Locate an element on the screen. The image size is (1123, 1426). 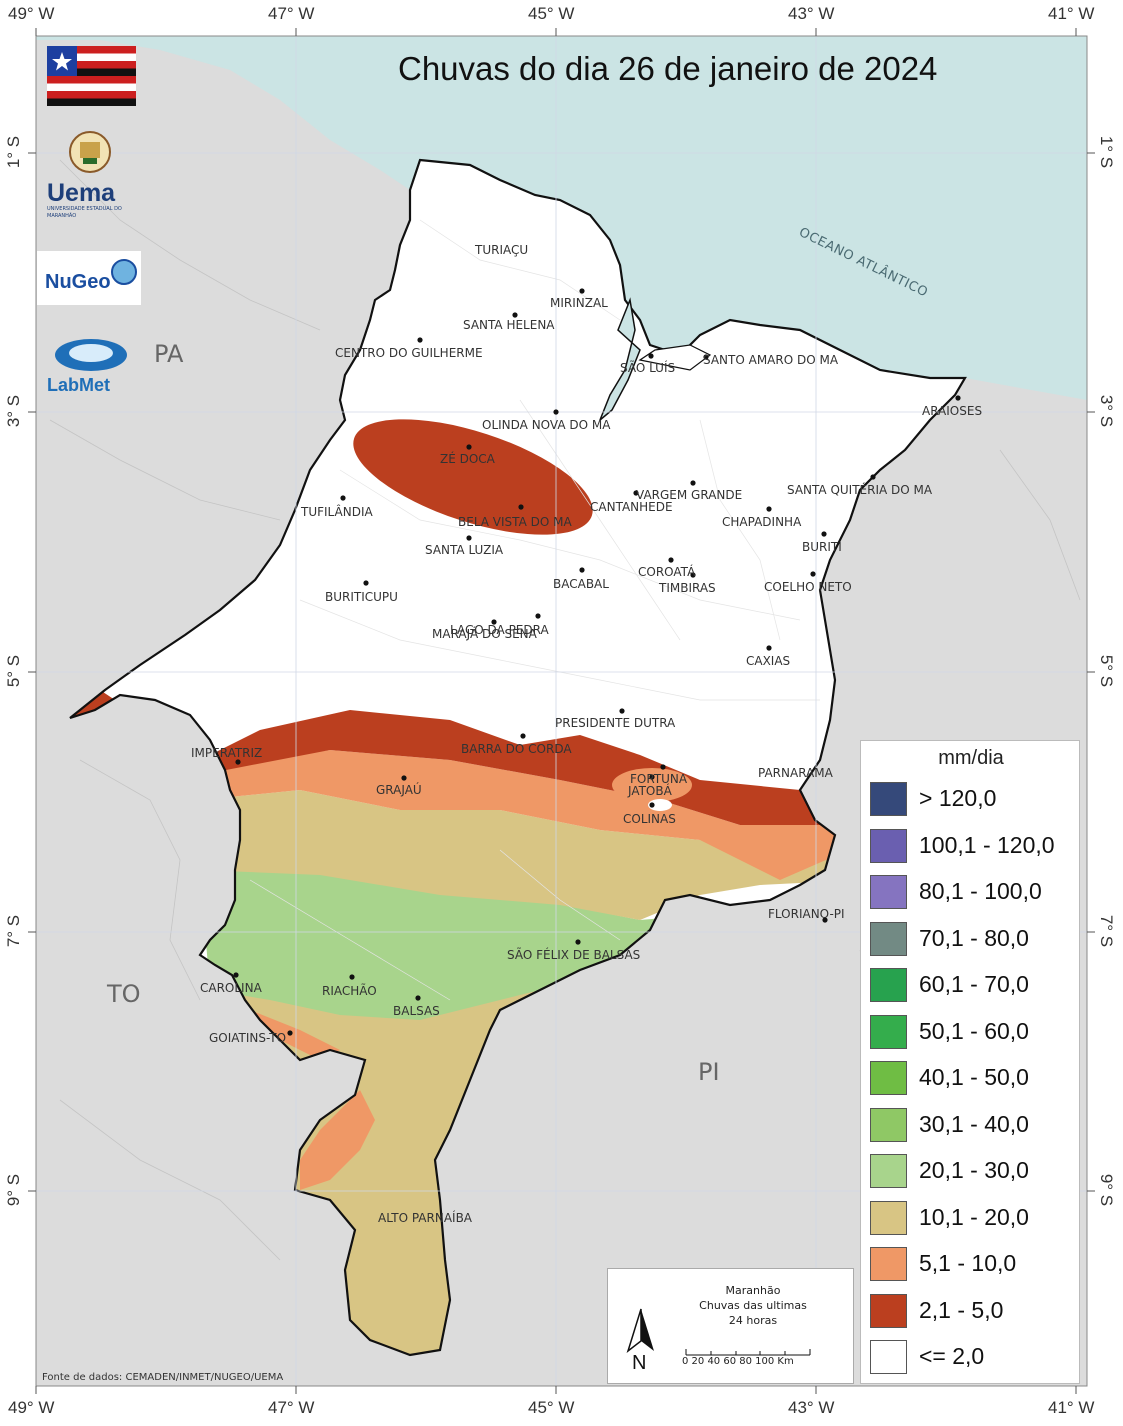
labmet-cloud-icon is located at coordinates (91, 355).